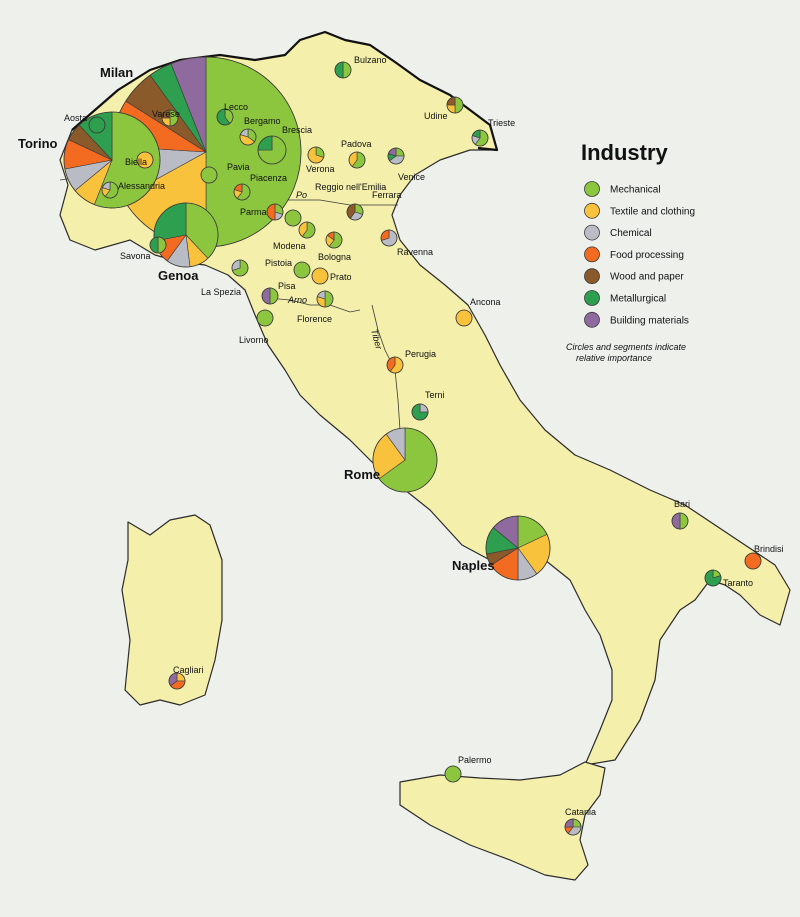  Describe the element at coordinates (592, 254) in the screenshot. I see `legend-swatch-food` at that location.